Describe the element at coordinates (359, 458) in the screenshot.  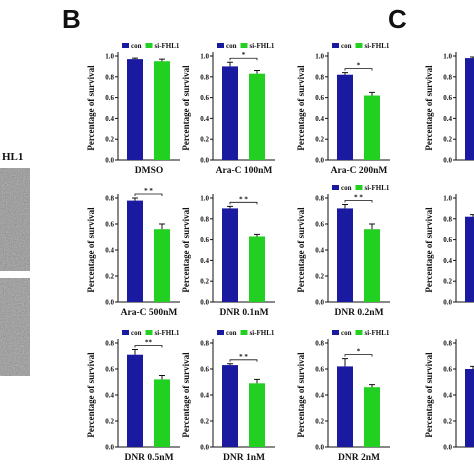
I see `chart-title: DNR 2nM` at that location.